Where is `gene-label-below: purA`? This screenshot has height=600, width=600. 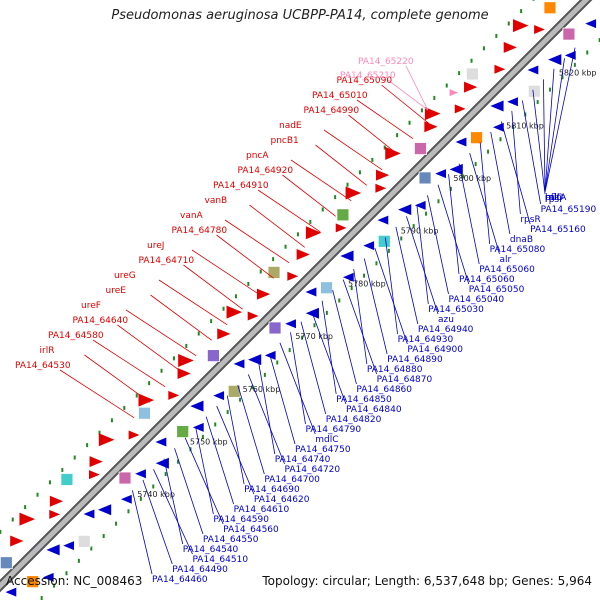 gene-label-below: purA is located at coordinates (556, 198).